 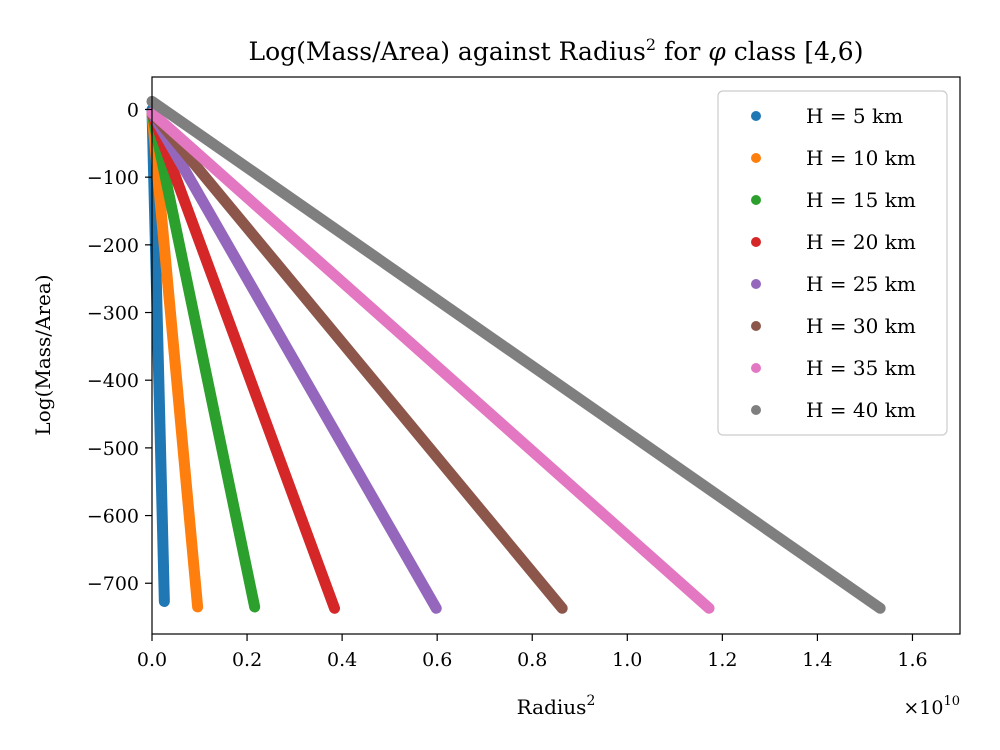 I want to click on chart-title-main: Log(Mass/Area) against Radius, so click(x=447, y=51).